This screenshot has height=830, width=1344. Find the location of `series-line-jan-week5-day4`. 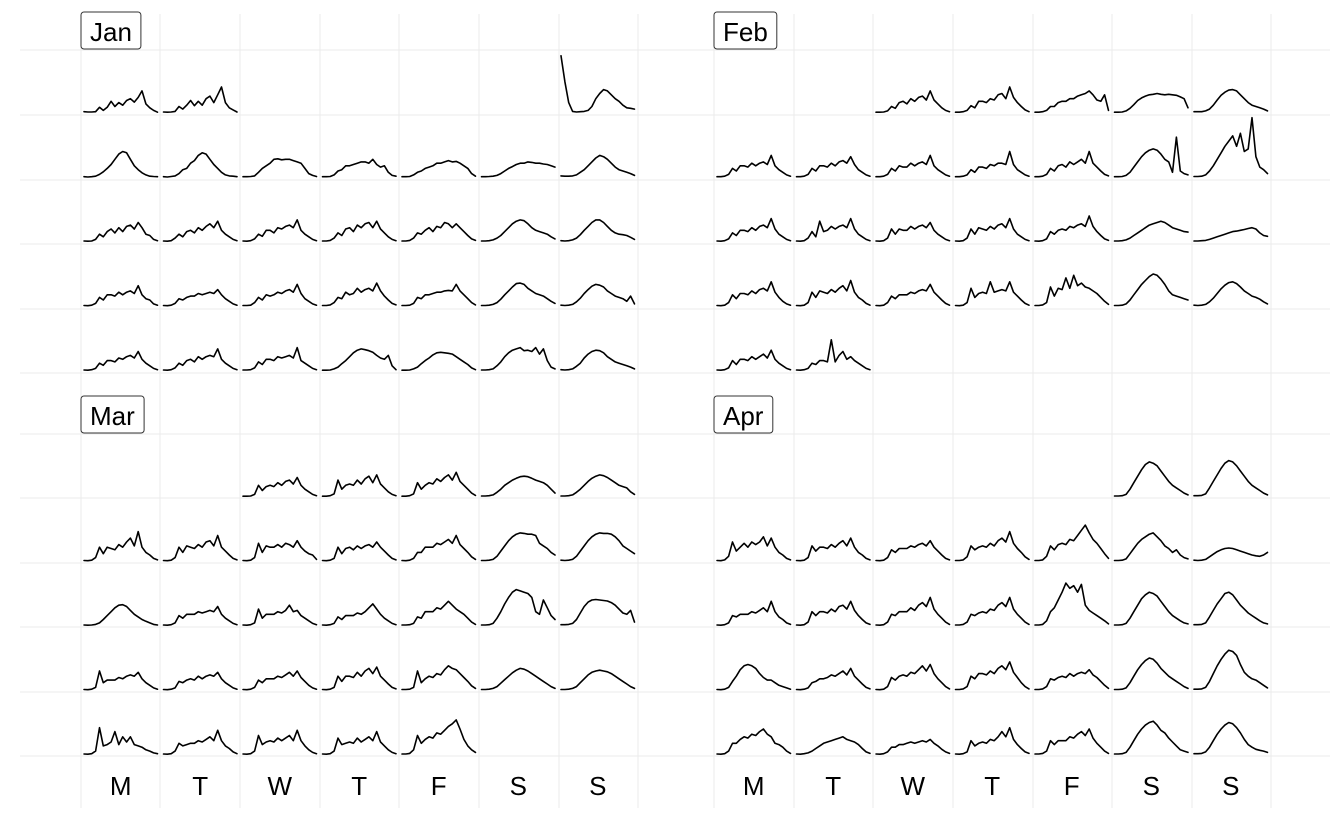

series-line-jan-week5-day4 is located at coordinates (359, 359).